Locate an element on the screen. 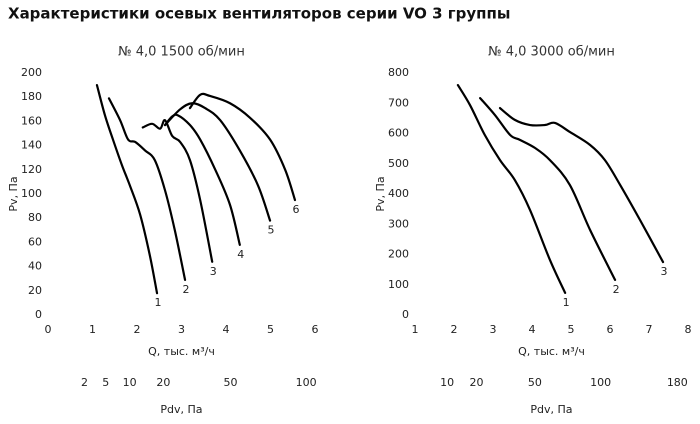  y-tick-label: 300 is located at coordinates (398, 223).